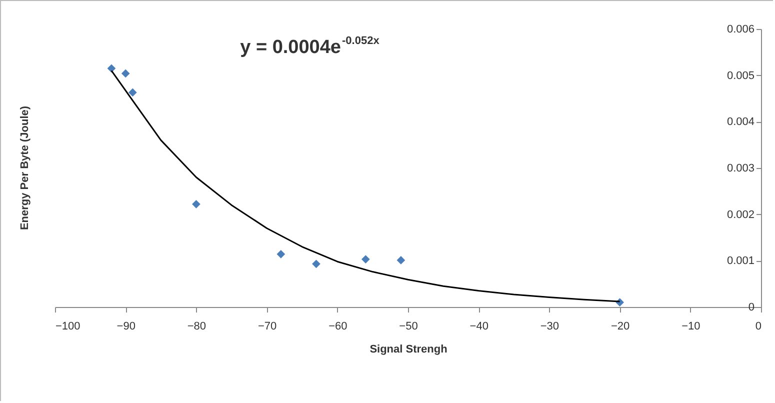 The height and width of the screenshot is (403, 775). I want to click on x-tick-label: −70, so click(267, 326).